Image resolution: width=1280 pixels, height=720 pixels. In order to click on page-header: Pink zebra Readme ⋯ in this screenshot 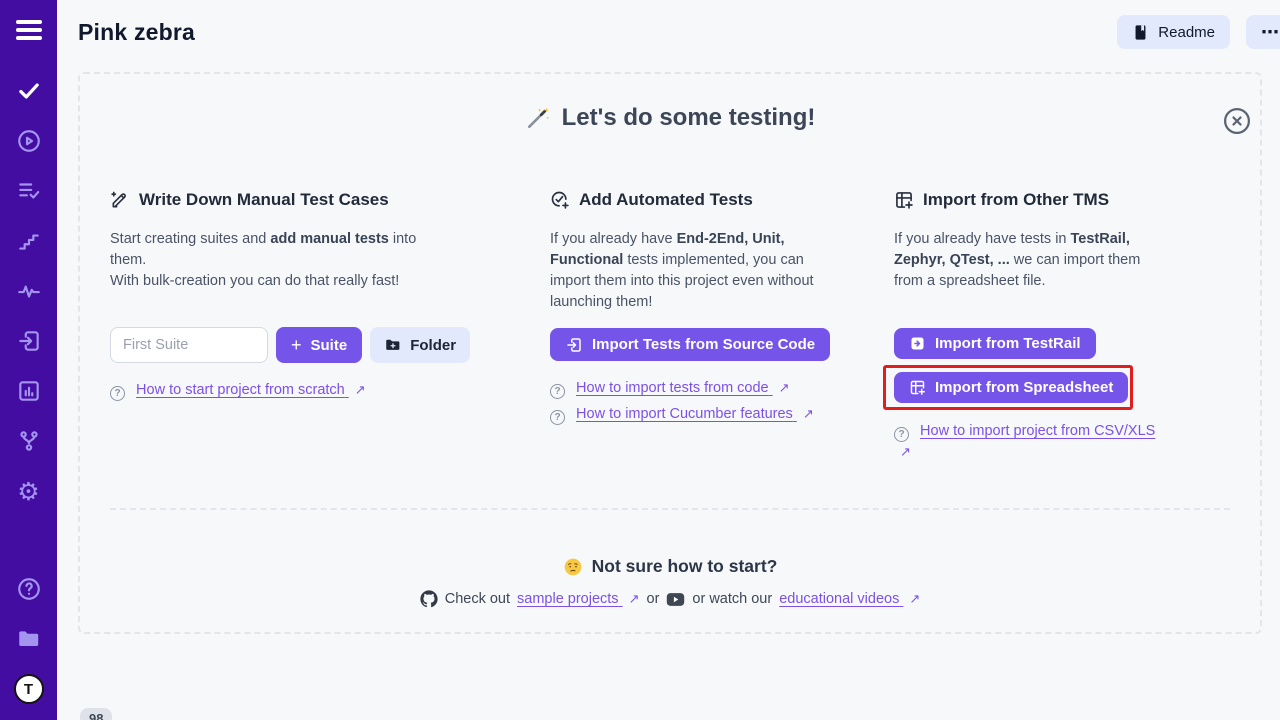, I will do `click(668, 32)`.